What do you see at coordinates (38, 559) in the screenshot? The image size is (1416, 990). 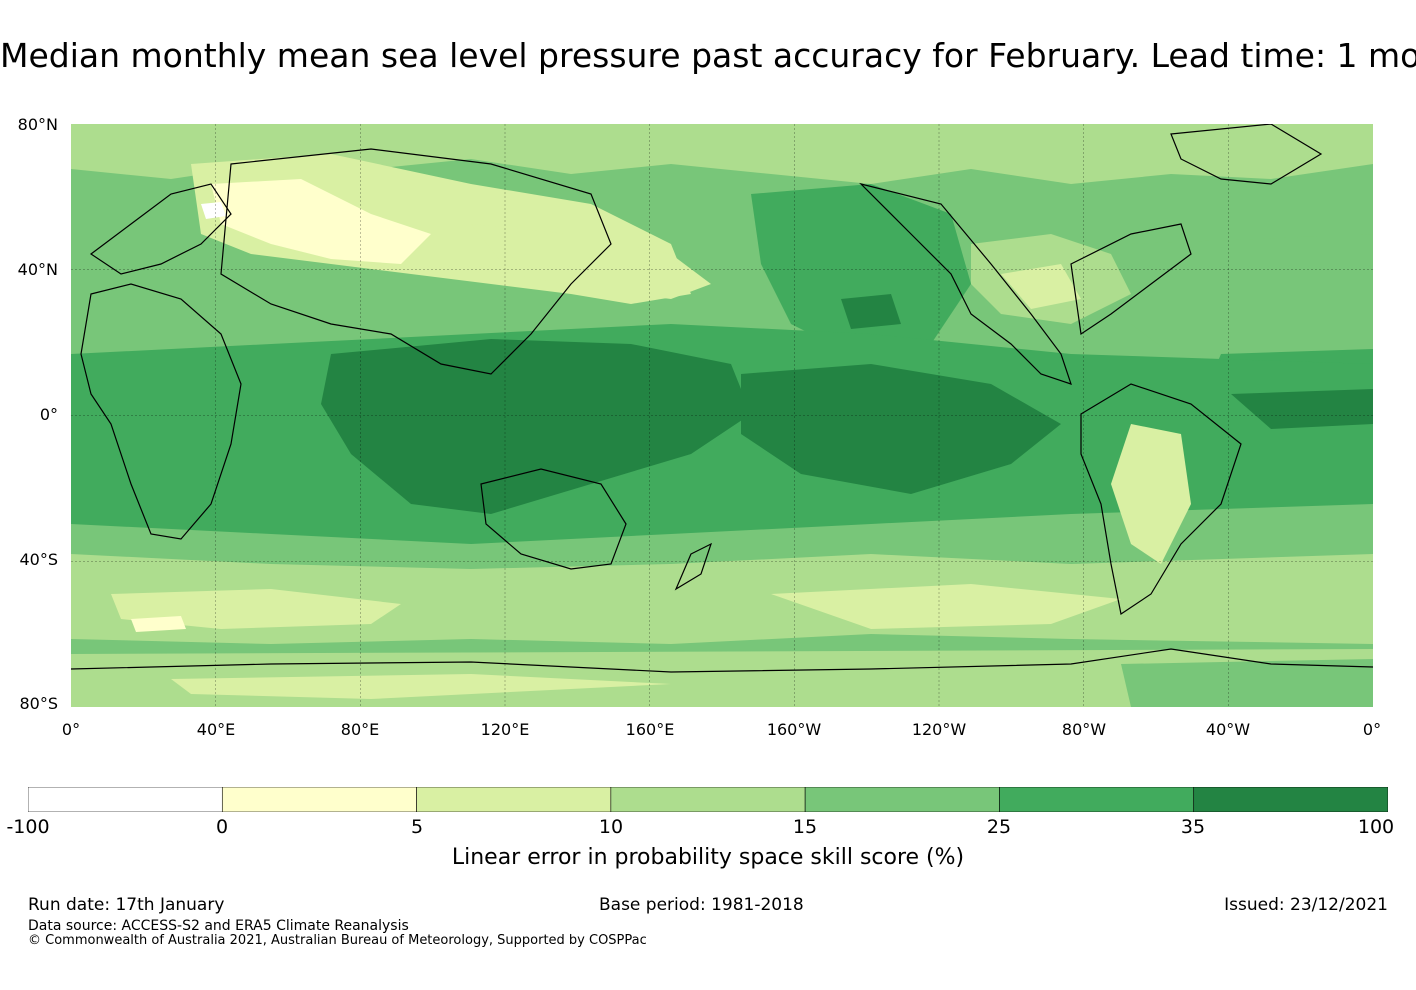 I see `lat-label-40s: 40°S` at bounding box center [38, 559].